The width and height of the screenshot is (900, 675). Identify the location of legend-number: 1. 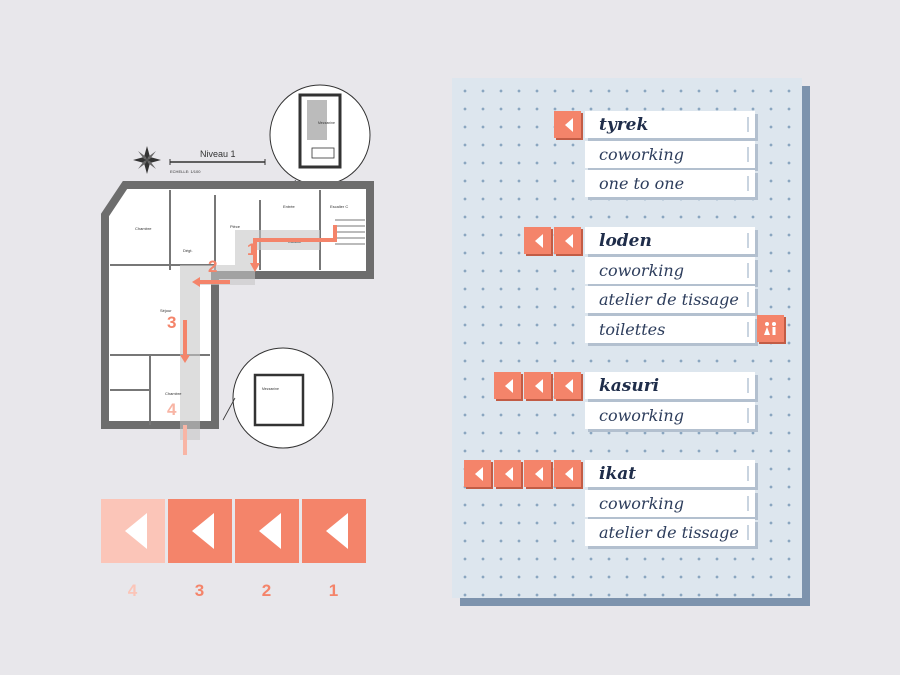
(334, 590).